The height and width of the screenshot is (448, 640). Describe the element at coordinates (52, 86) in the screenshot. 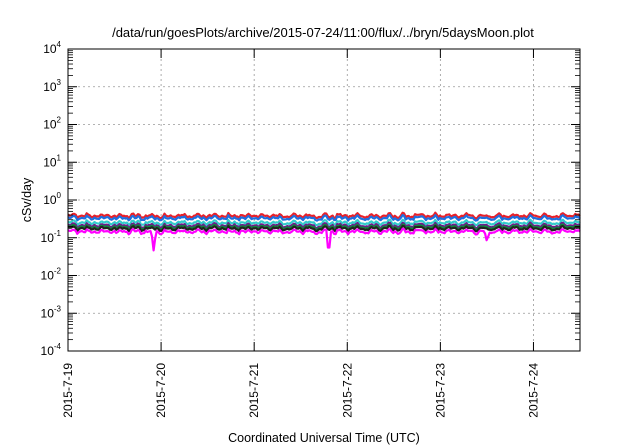

I see `y-tick-label: 10³` at that location.